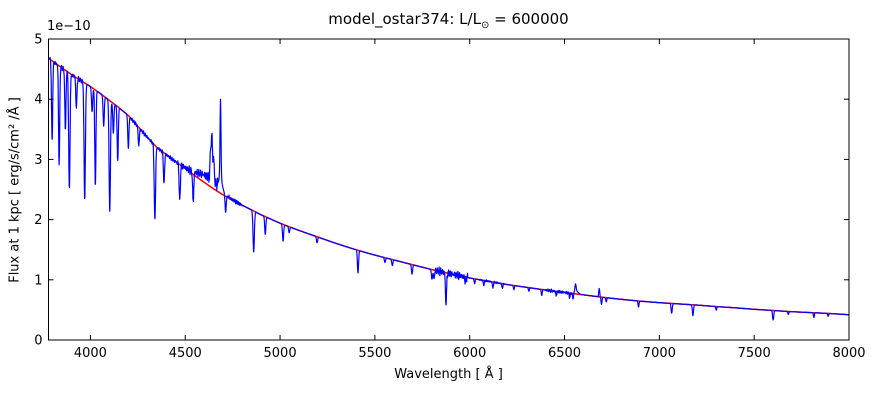 The height and width of the screenshot is (400, 880). Describe the element at coordinates (38, 160) in the screenshot. I see `y-tick-label: 3` at that location.